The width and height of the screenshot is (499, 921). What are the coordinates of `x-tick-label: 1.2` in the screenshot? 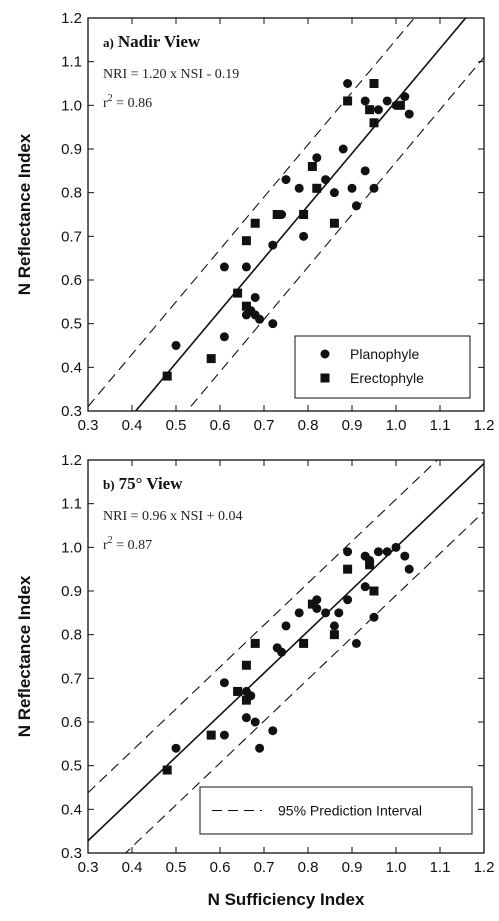 It's located at (484, 867).